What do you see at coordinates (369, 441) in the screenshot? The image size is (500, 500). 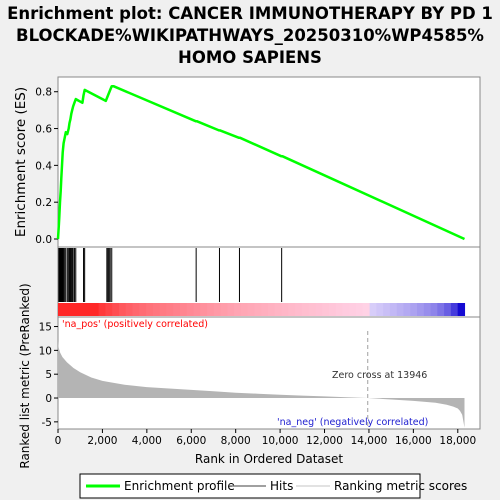 I see `xtick-label: 14,000` at bounding box center [369, 441].